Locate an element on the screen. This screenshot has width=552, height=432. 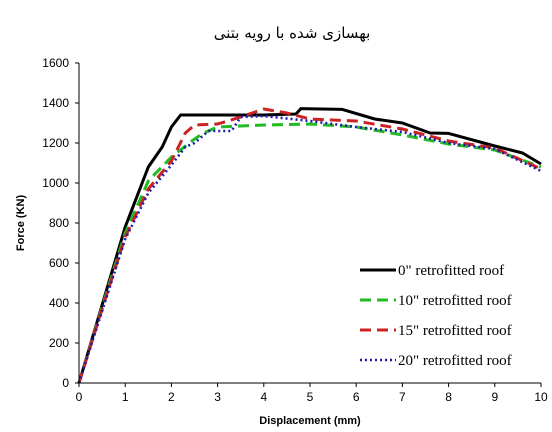
x-tick-label: 1 is located at coordinates (125, 397).